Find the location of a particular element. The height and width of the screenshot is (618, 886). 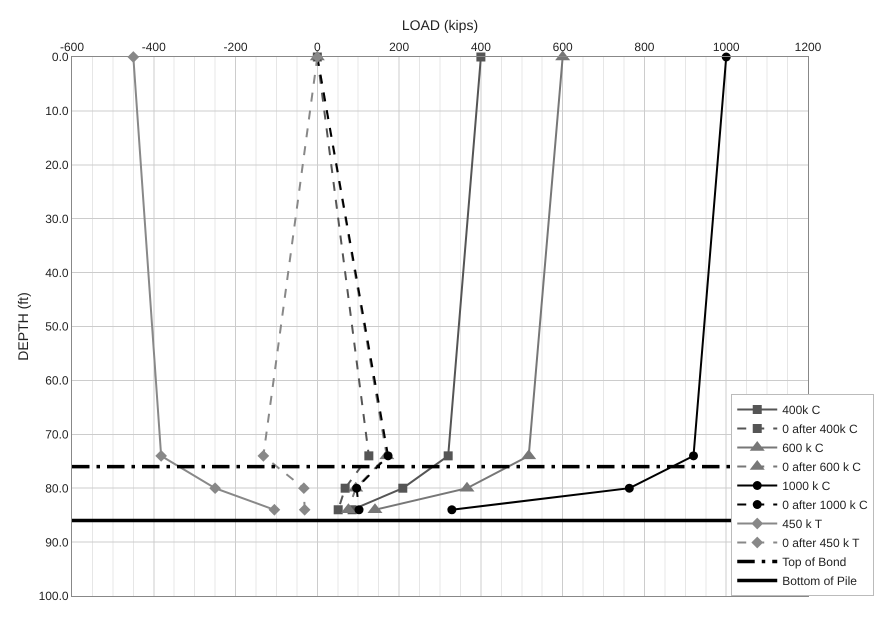

y-tick-label: 0.0 is located at coordinates (60, 57).